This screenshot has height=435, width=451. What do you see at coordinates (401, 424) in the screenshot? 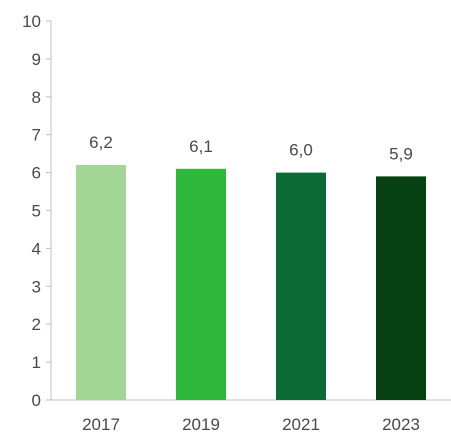
I see `x-tick-label: 2023` at bounding box center [401, 424].